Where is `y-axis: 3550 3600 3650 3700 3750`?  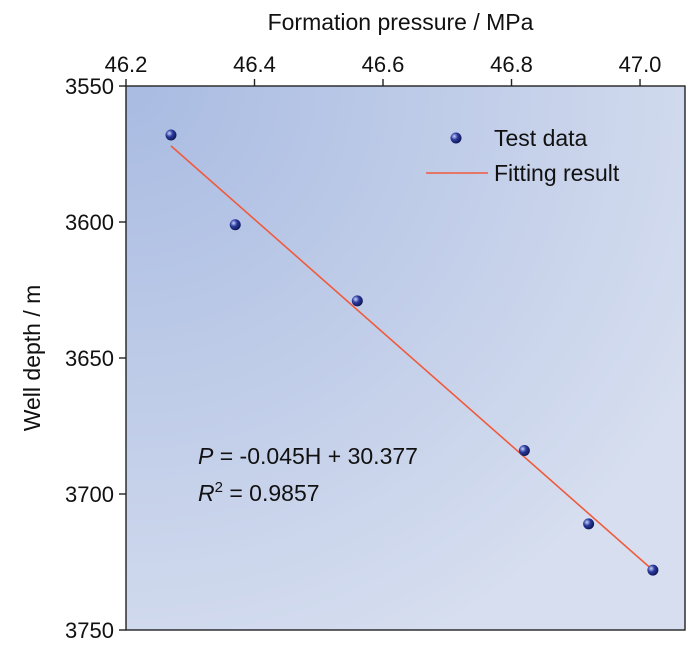 y-axis: 3550 3600 3650 3700 3750 is located at coordinates (95, 358).